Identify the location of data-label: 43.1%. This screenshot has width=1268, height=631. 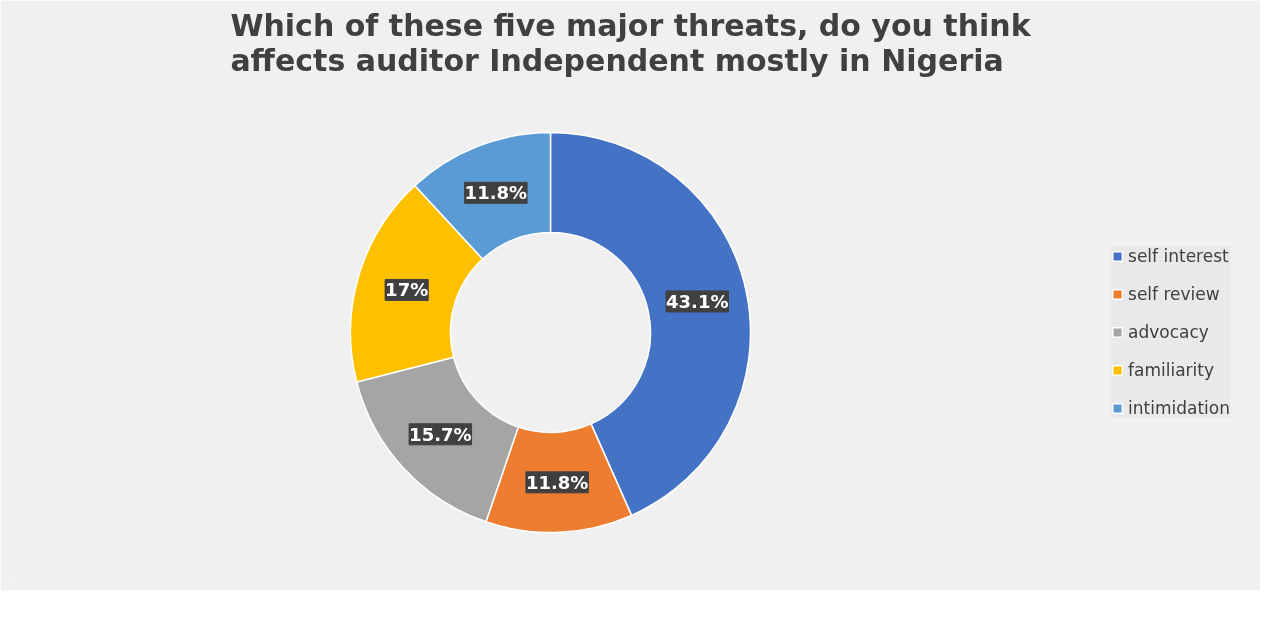
(697, 301).